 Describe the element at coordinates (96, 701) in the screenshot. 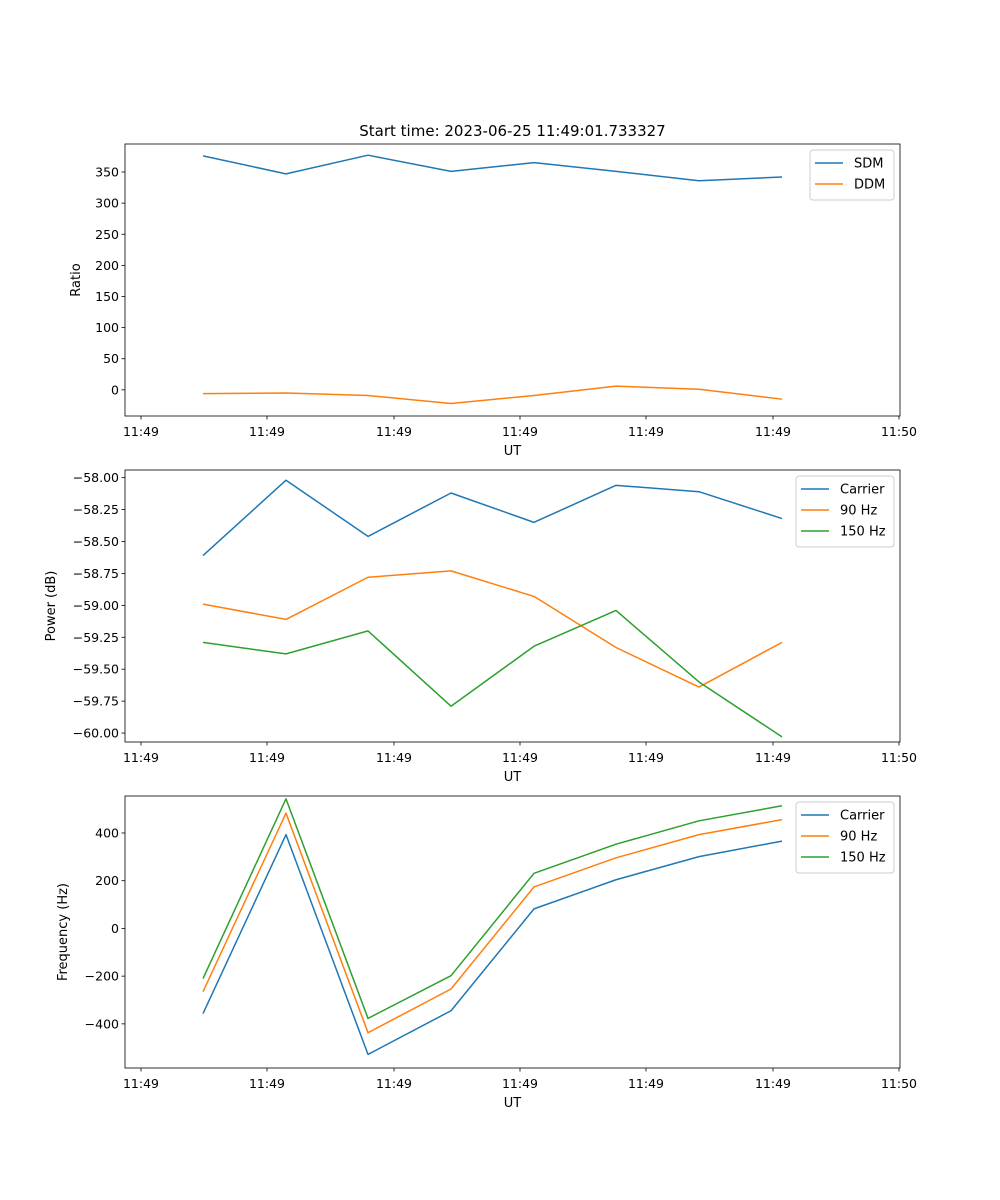

I see `y-tick-label: −59.75` at that location.